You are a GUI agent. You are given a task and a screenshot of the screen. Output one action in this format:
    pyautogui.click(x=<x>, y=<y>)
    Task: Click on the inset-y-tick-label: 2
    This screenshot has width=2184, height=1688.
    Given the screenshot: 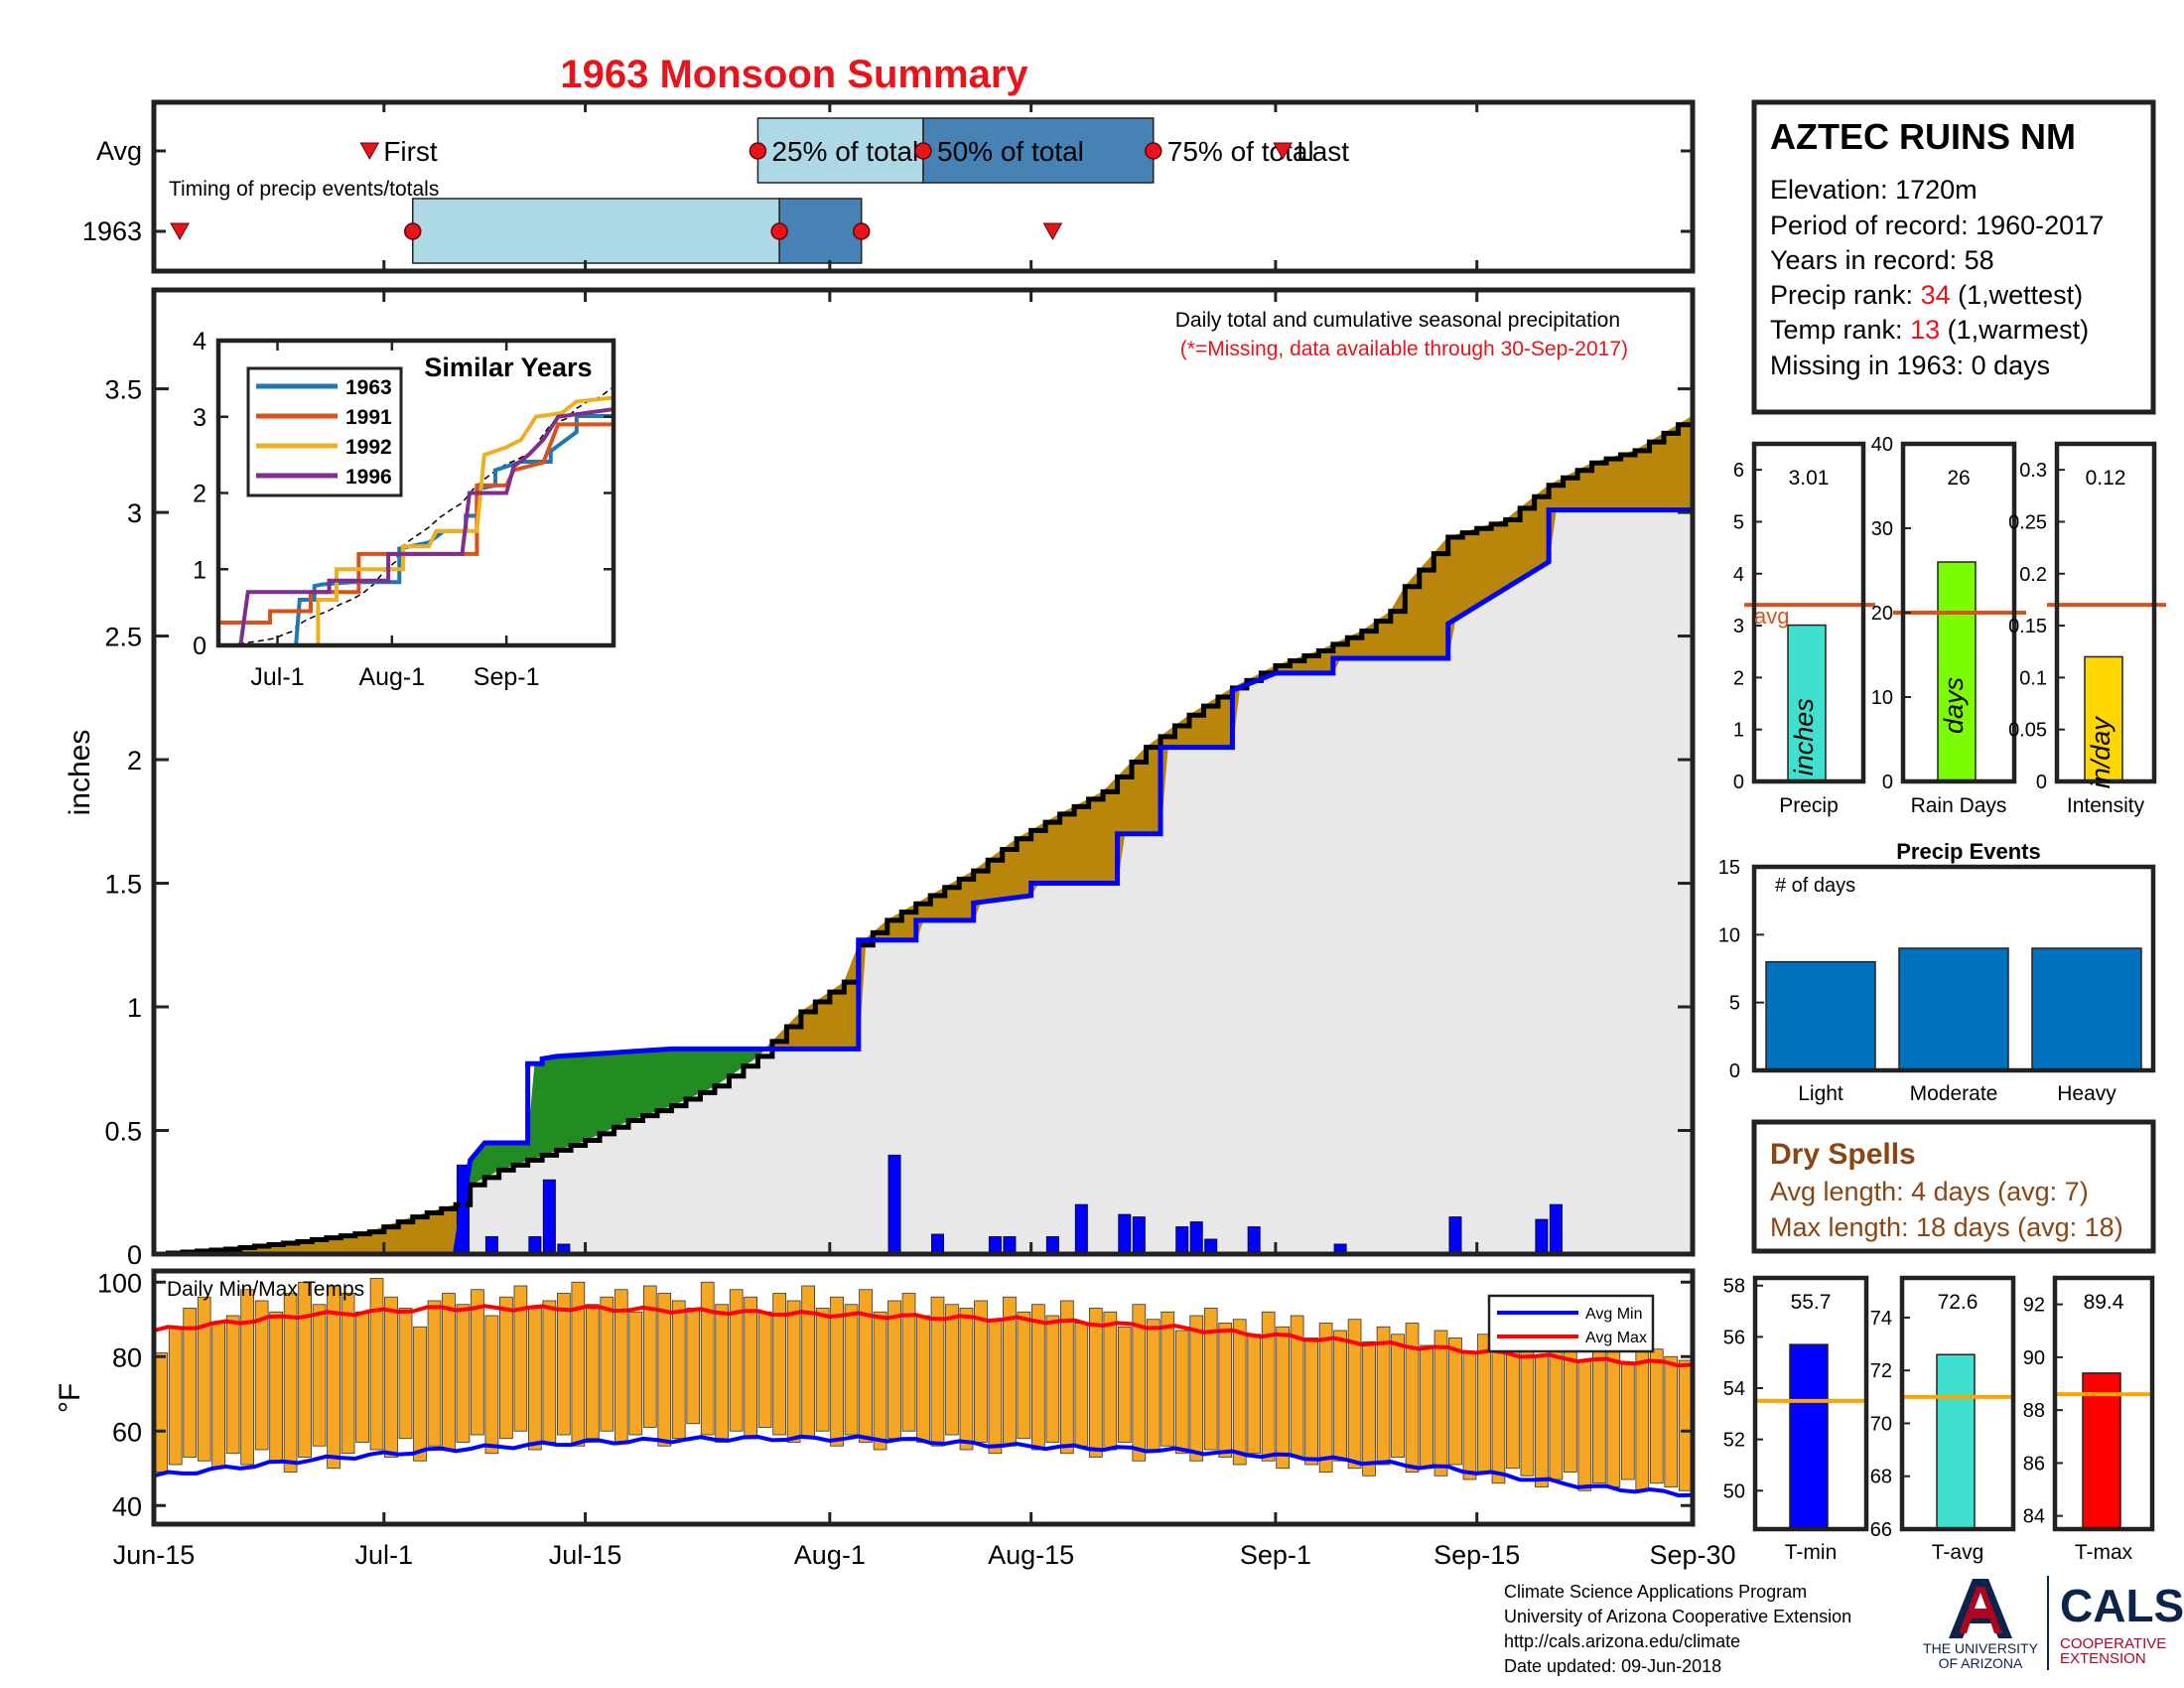 What is the action you would take?
    pyautogui.click(x=199, y=494)
    